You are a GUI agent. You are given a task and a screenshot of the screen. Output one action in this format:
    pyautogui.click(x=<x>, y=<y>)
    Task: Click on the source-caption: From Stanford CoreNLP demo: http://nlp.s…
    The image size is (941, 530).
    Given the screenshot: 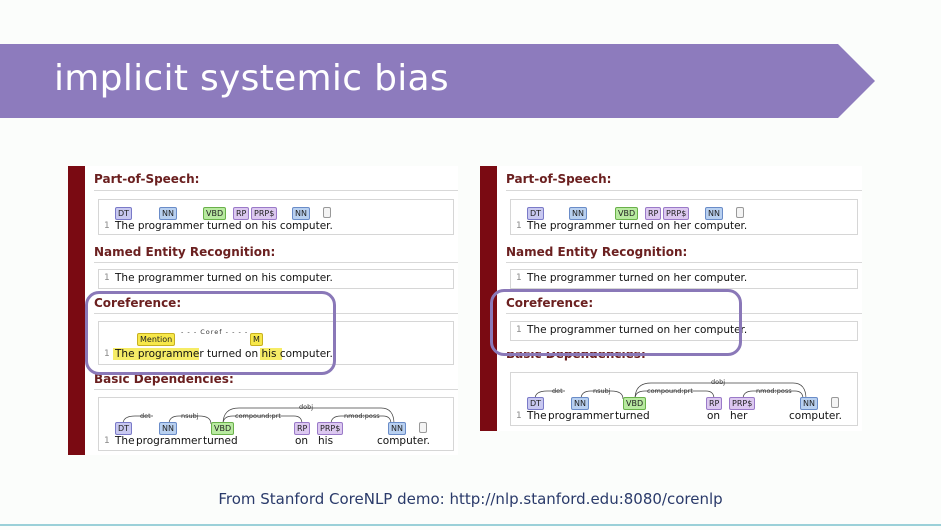 What is the action you would take?
    pyautogui.click(x=470, y=499)
    